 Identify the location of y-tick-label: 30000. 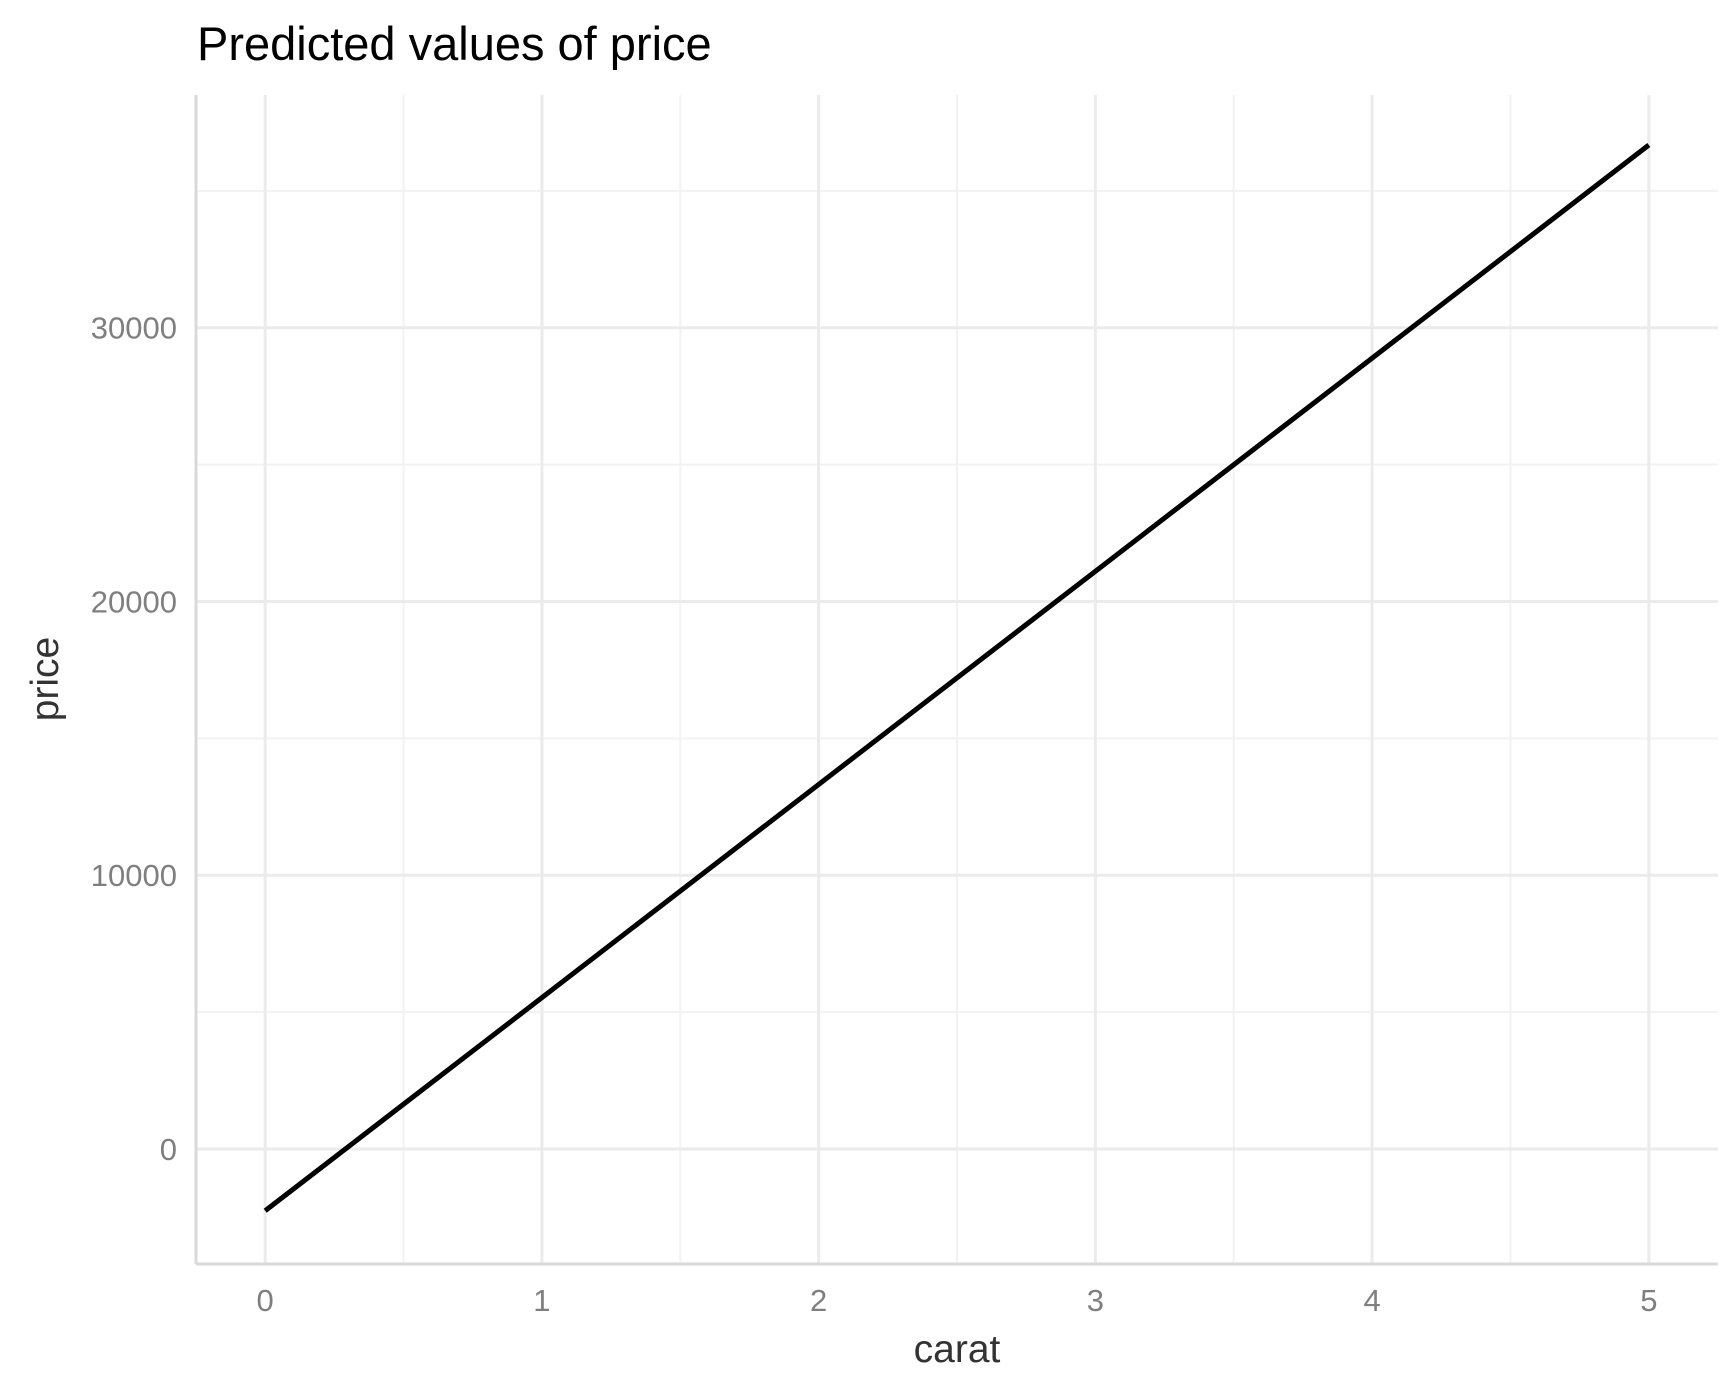
(134, 328).